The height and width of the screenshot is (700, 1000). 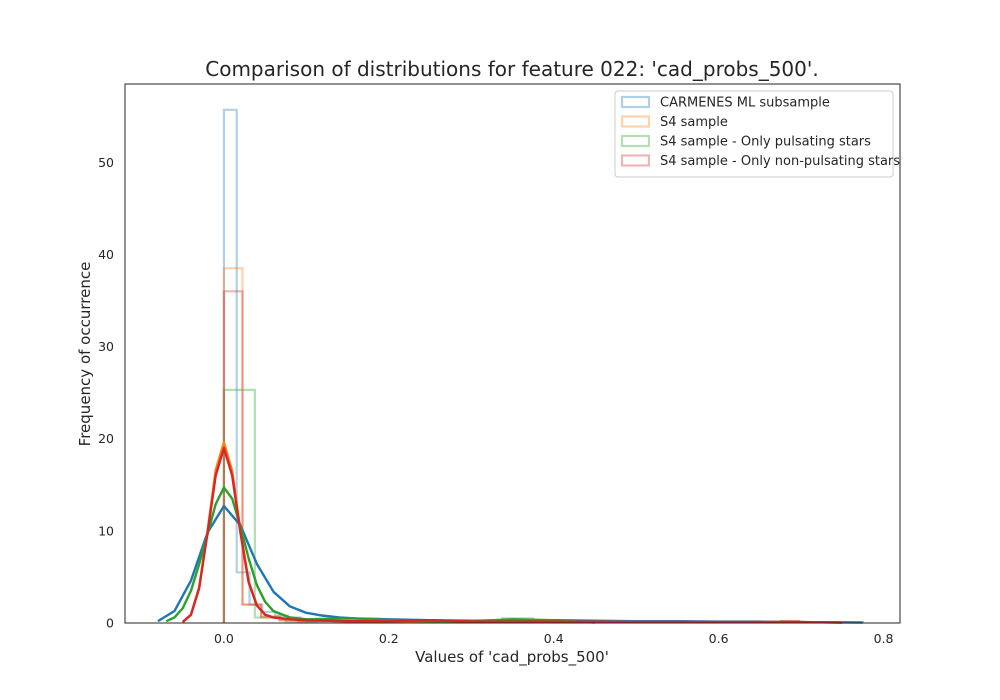 What do you see at coordinates (106, 438) in the screenshot?
I see `y-tick-label: 20` at bounding box center [106, 438].